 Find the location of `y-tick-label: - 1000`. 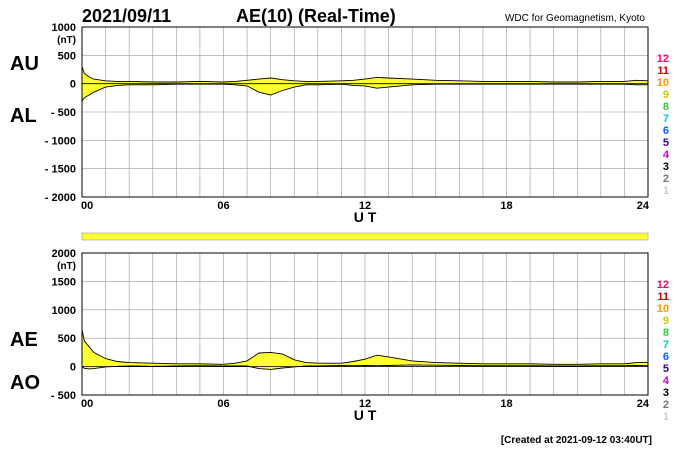

y-tick-label: - 1000 is located at coordinates (60, 141).